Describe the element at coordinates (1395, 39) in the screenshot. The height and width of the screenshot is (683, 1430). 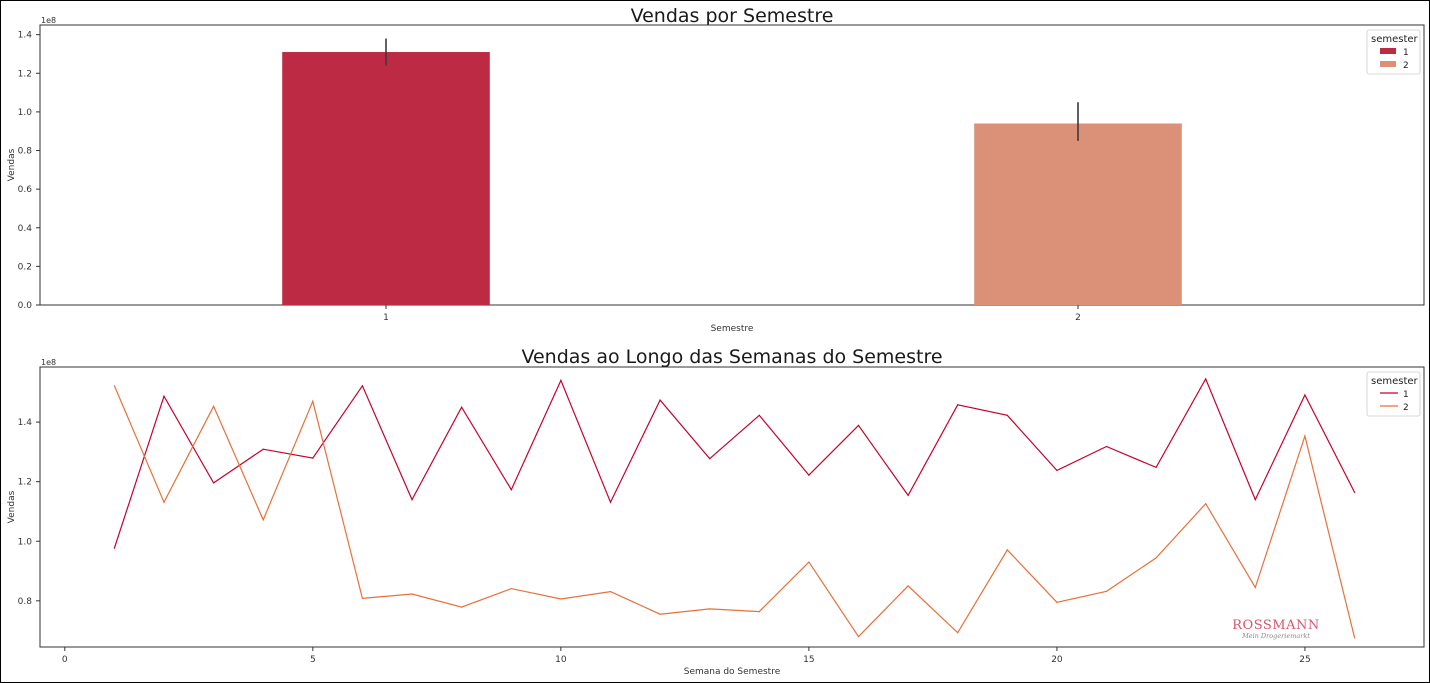
I see `bar-legend-title: semester` at that location.